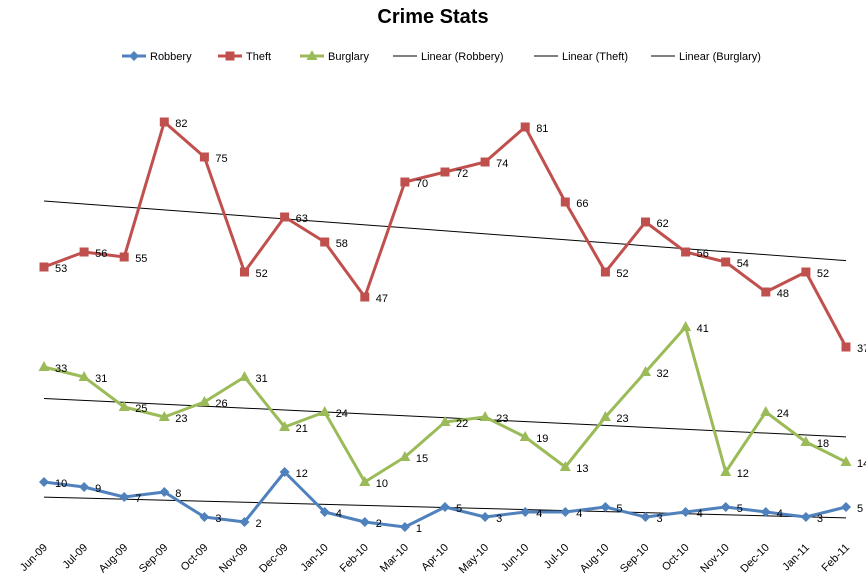  What do you see at coordinates (861, 349) in the screenshot?
I see `data-label-theft: 37` at bounding box center [861, 349].